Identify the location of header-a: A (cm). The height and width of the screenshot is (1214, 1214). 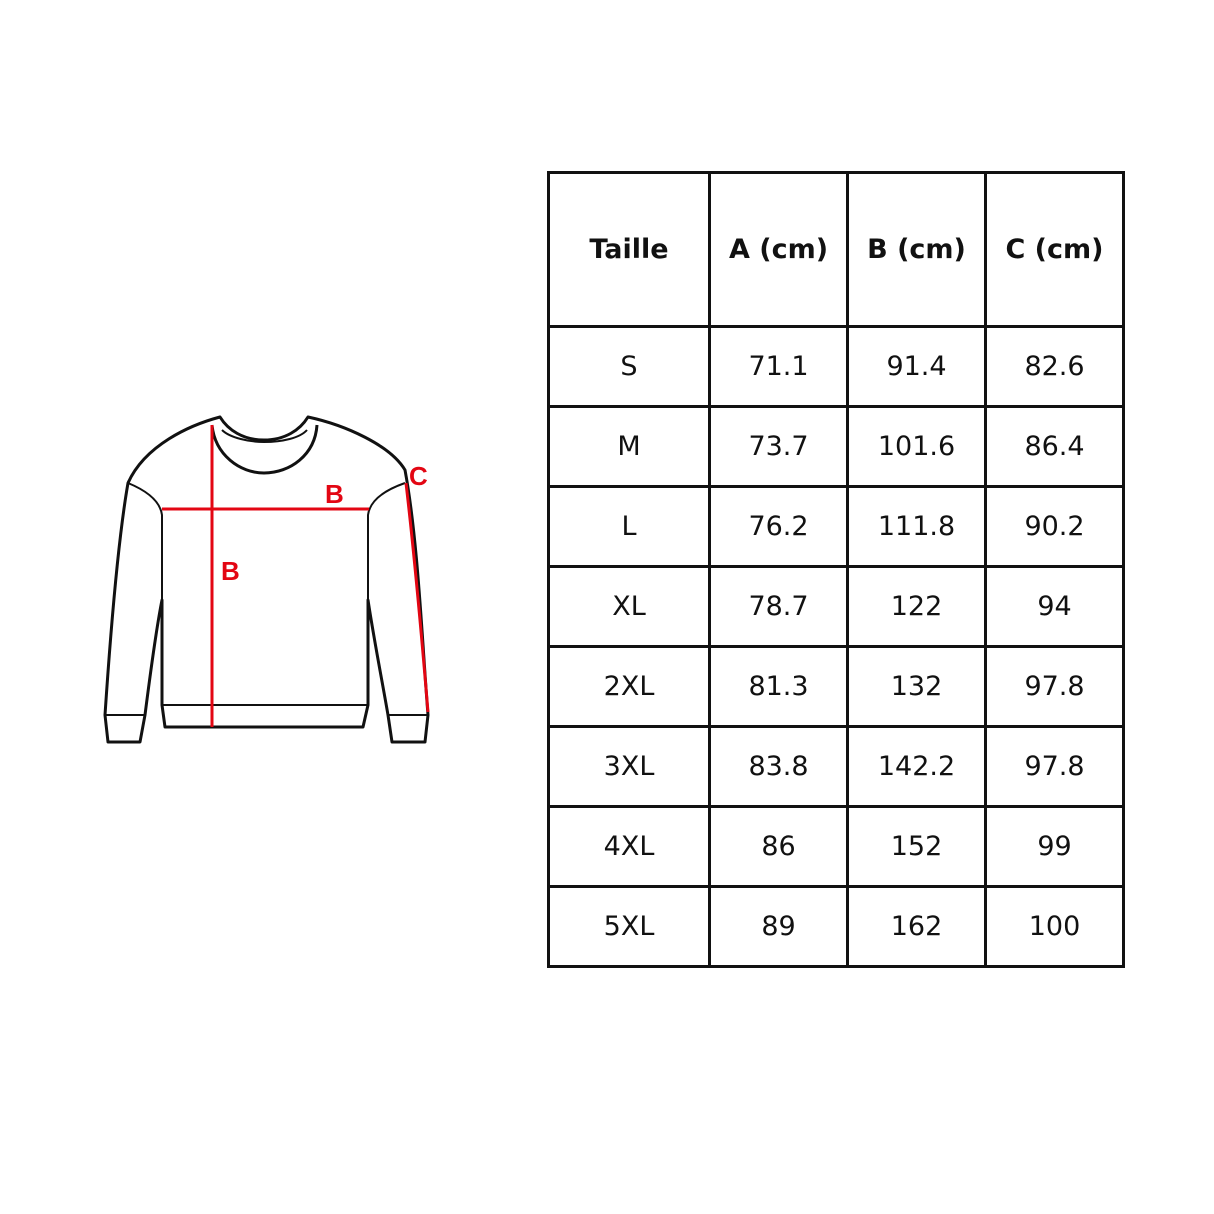
(778, 249).